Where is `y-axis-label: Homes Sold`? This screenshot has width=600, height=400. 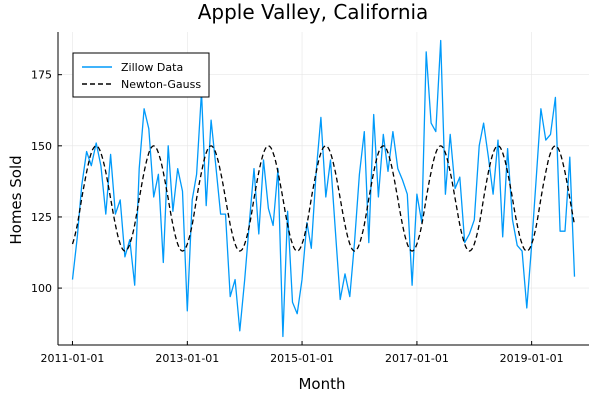 y-axis-label: Homes Sold is located at coordinates (16, 199).